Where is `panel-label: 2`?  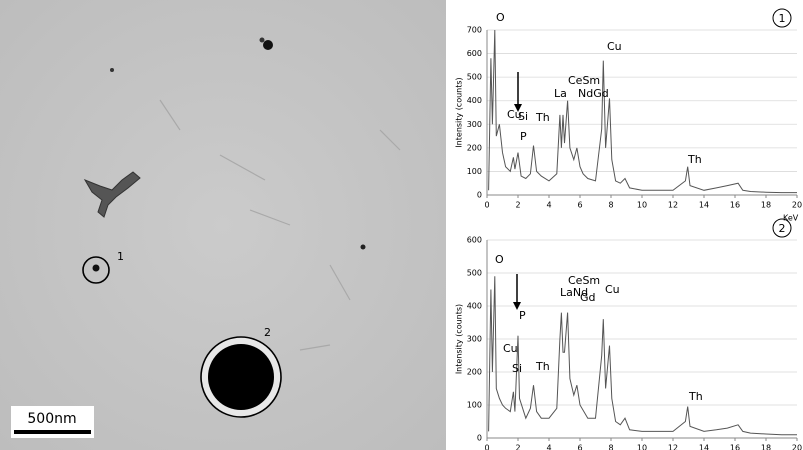 panel-label: 2 is located at coordinates (782, 228).